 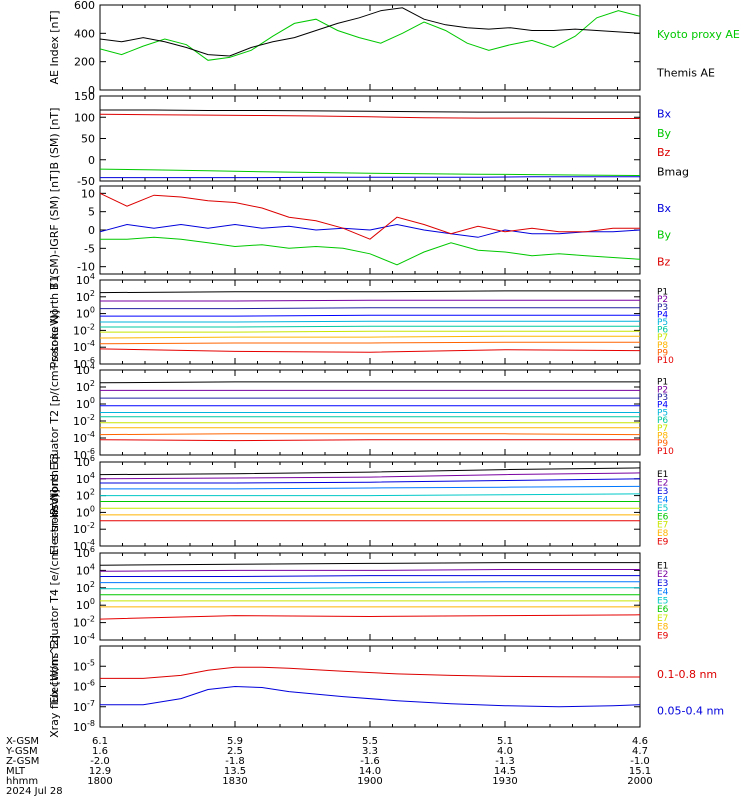 What do you see at coordinates (54, 322) in the screenshot?
I see `y-axis-label: Protons North T1` at bounding box center [54, 322].